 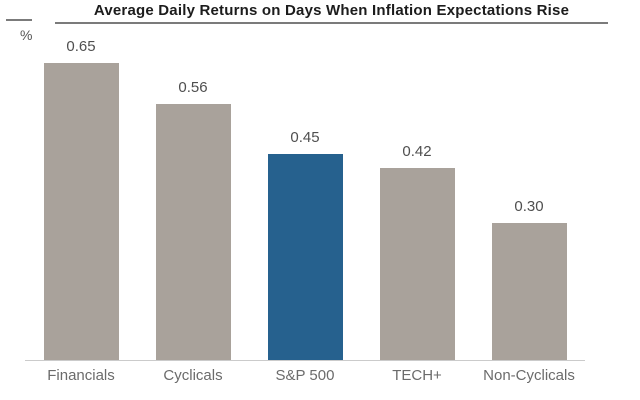 I want to click on bar-value-non-cyclicals: 0.30, so click(x=529, y=206).